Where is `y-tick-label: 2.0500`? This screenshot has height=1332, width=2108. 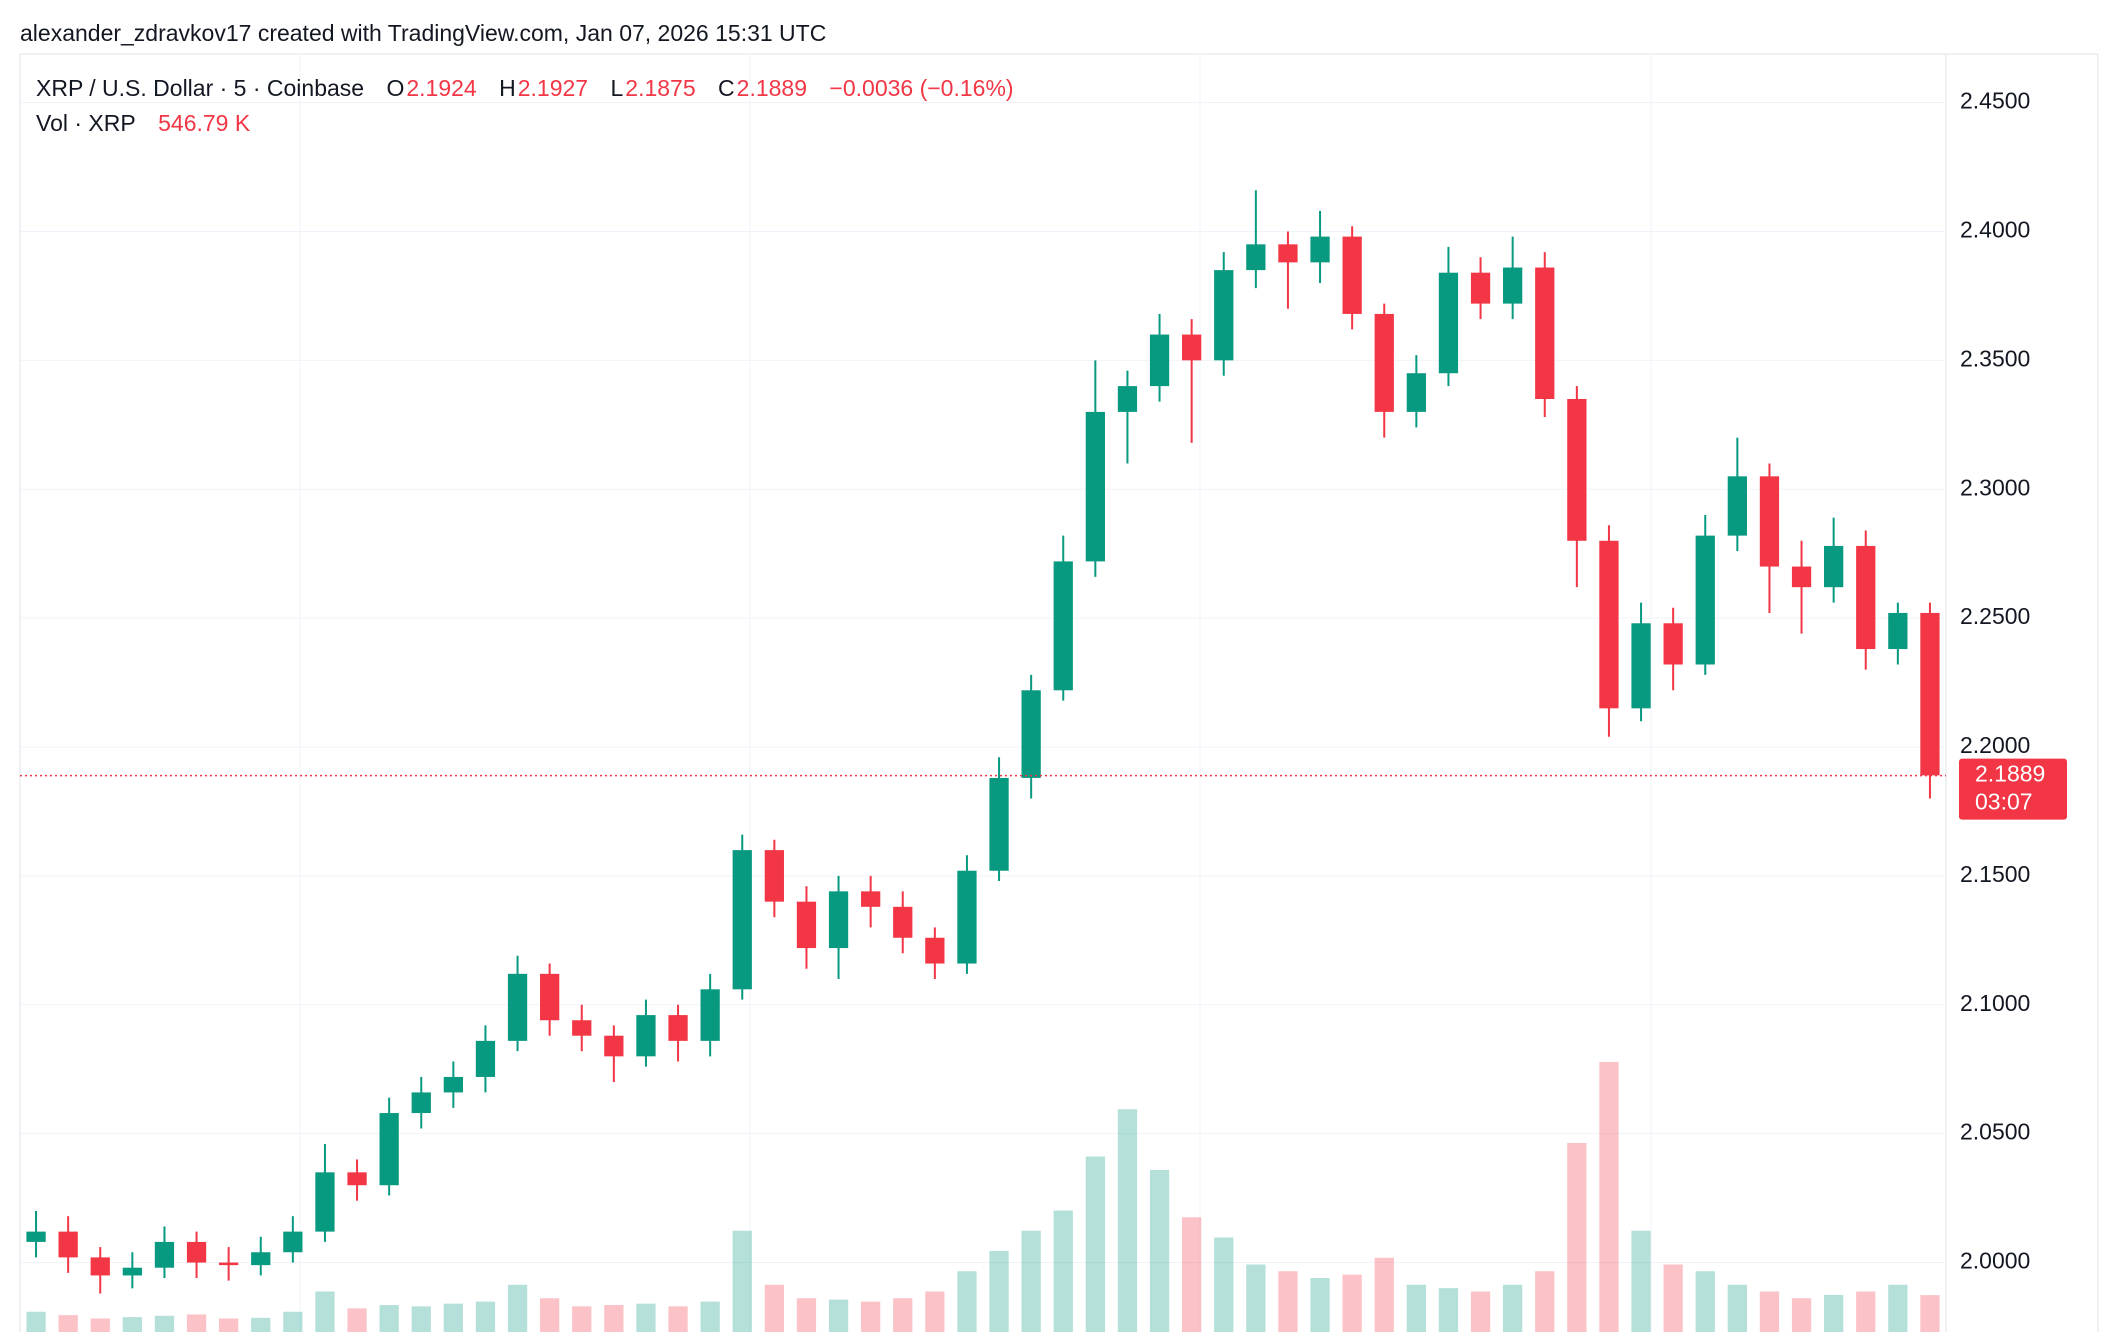 y-tick-label: 2.0500 is located at coordinates (1995, 1132).